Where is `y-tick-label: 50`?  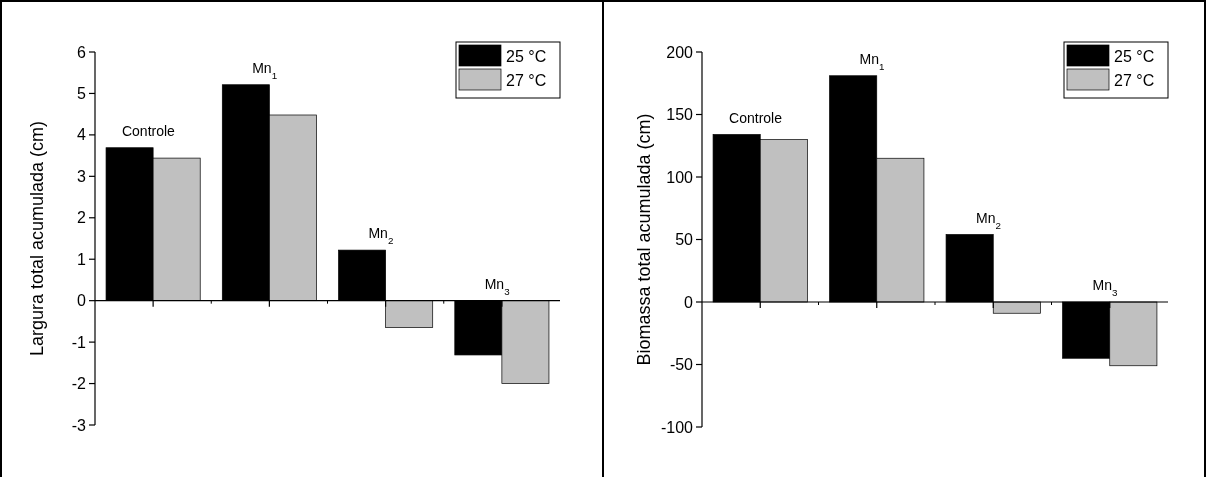
y-tick-label: 50 is located at coordinates (684, 240).